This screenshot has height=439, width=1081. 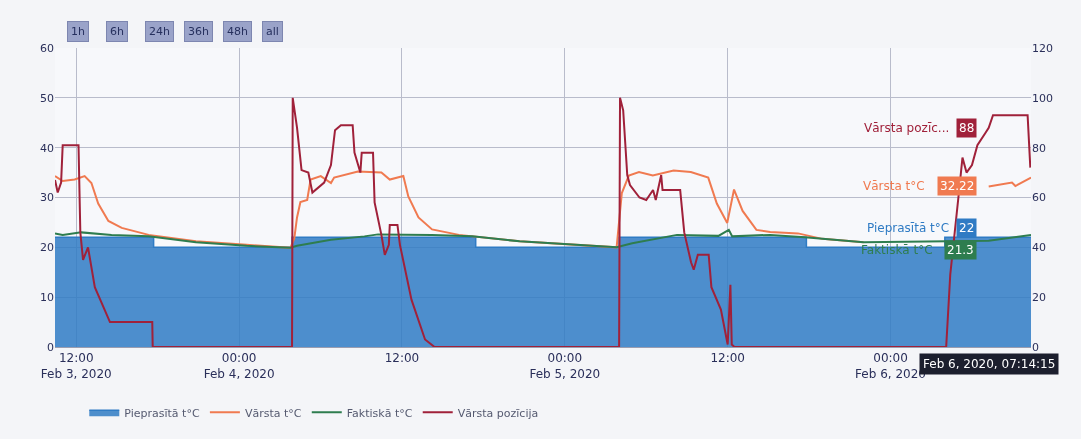 What do you see at coordinates (565, 366) in the screenshot?
I see `x-tick-label: 00:00 Feb 5, 2020` at bounding box center [565, 366].